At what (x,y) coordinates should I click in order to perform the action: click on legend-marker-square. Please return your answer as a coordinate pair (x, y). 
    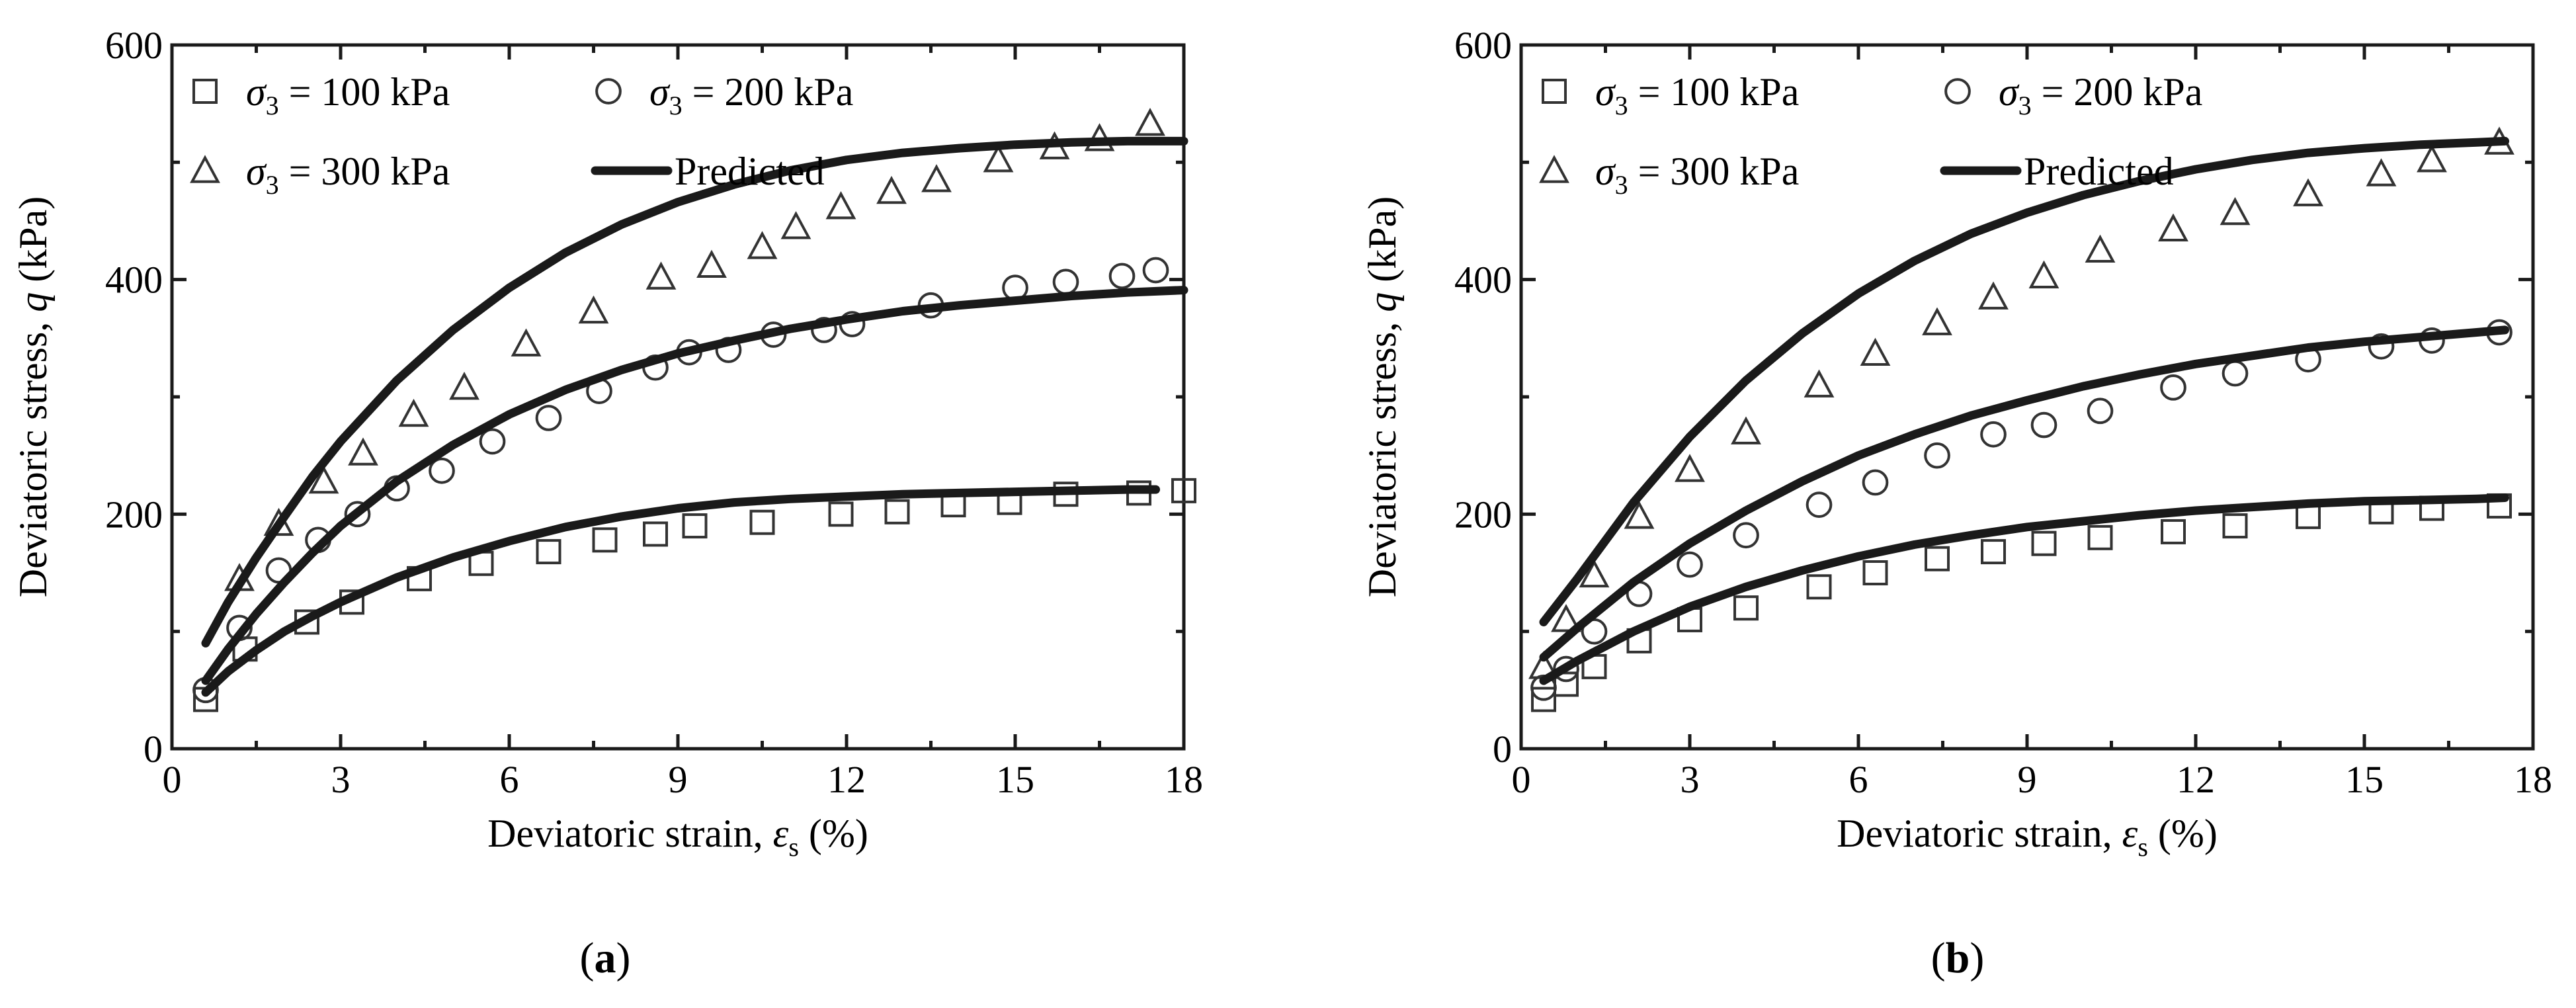
    Looking at the image, I should click on (205, 92).